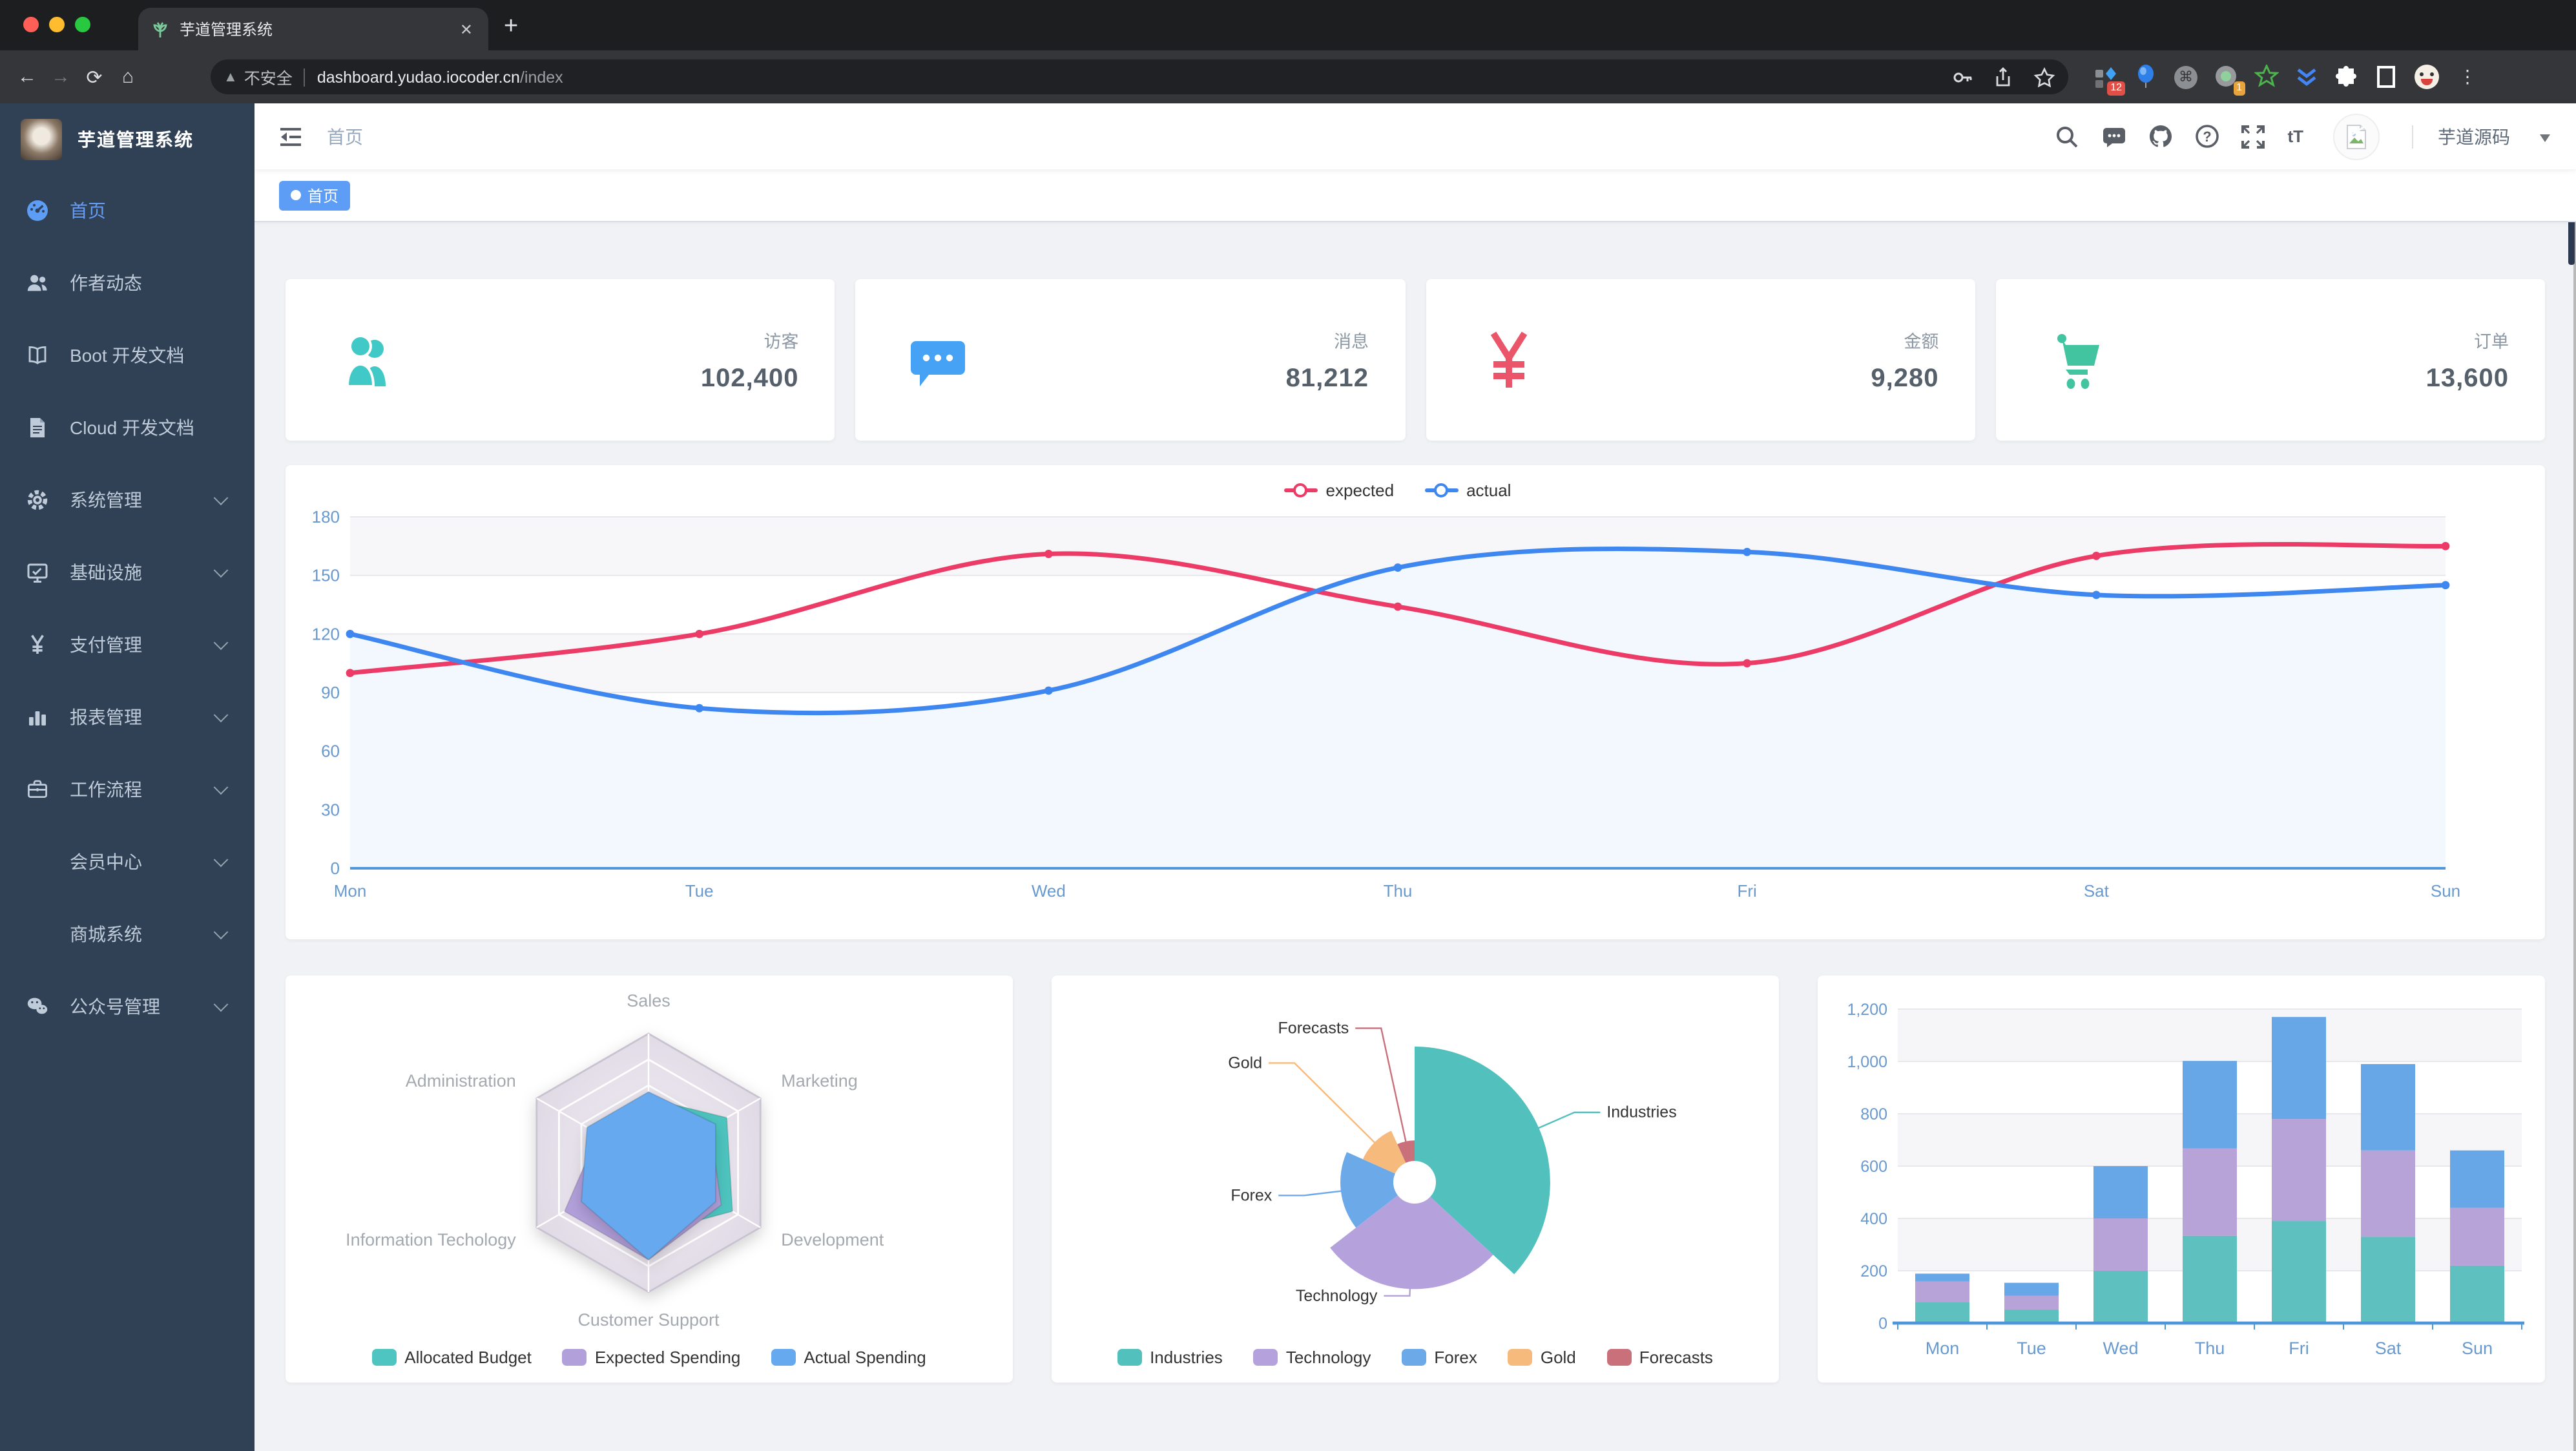 The height and width of the screenshot is (1451, 2576). What do you see at coordinates (560, 360) in the screenshot?
I see `stat-card-访客: 访客 102,400` at bounding box center [560, 360].